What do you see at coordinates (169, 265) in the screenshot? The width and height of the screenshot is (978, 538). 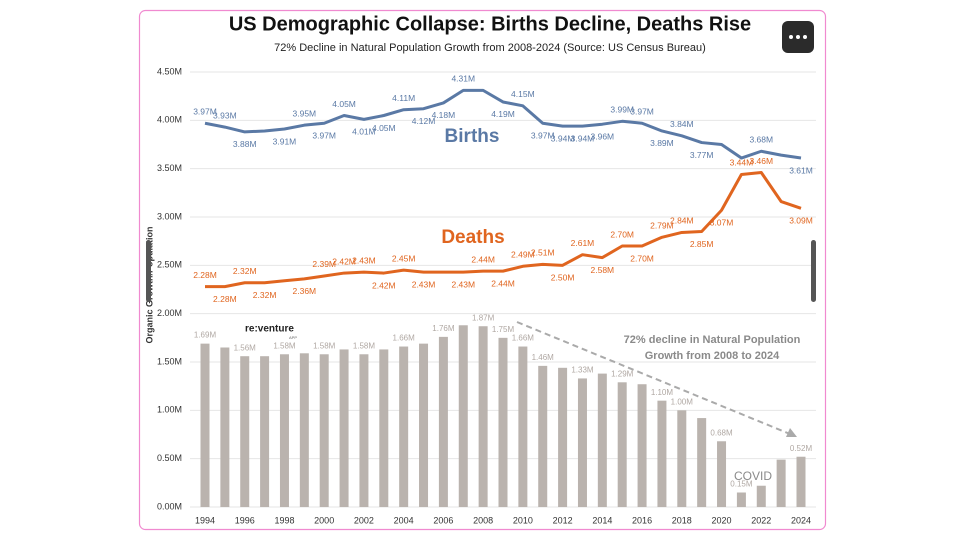 I see `y-tick-label: 2.50M` at bounding box center [169, 265].